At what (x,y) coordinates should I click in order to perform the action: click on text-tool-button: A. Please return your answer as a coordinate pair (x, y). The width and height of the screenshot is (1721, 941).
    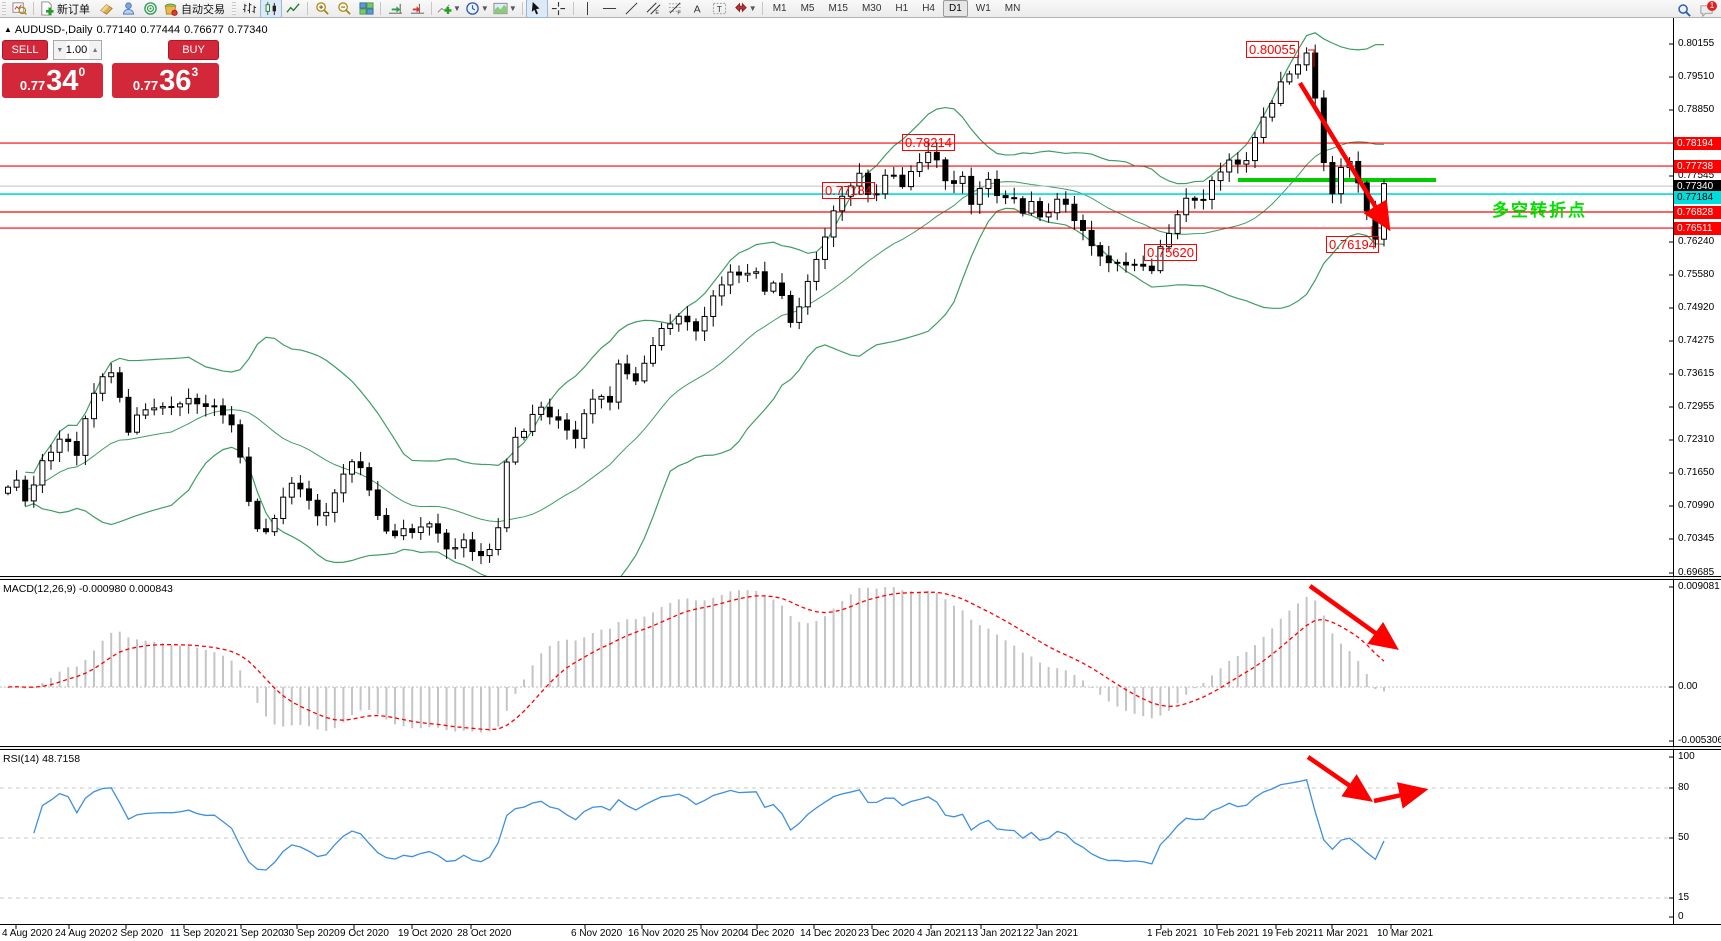
    Looking at the image, I should click on (698, 9).